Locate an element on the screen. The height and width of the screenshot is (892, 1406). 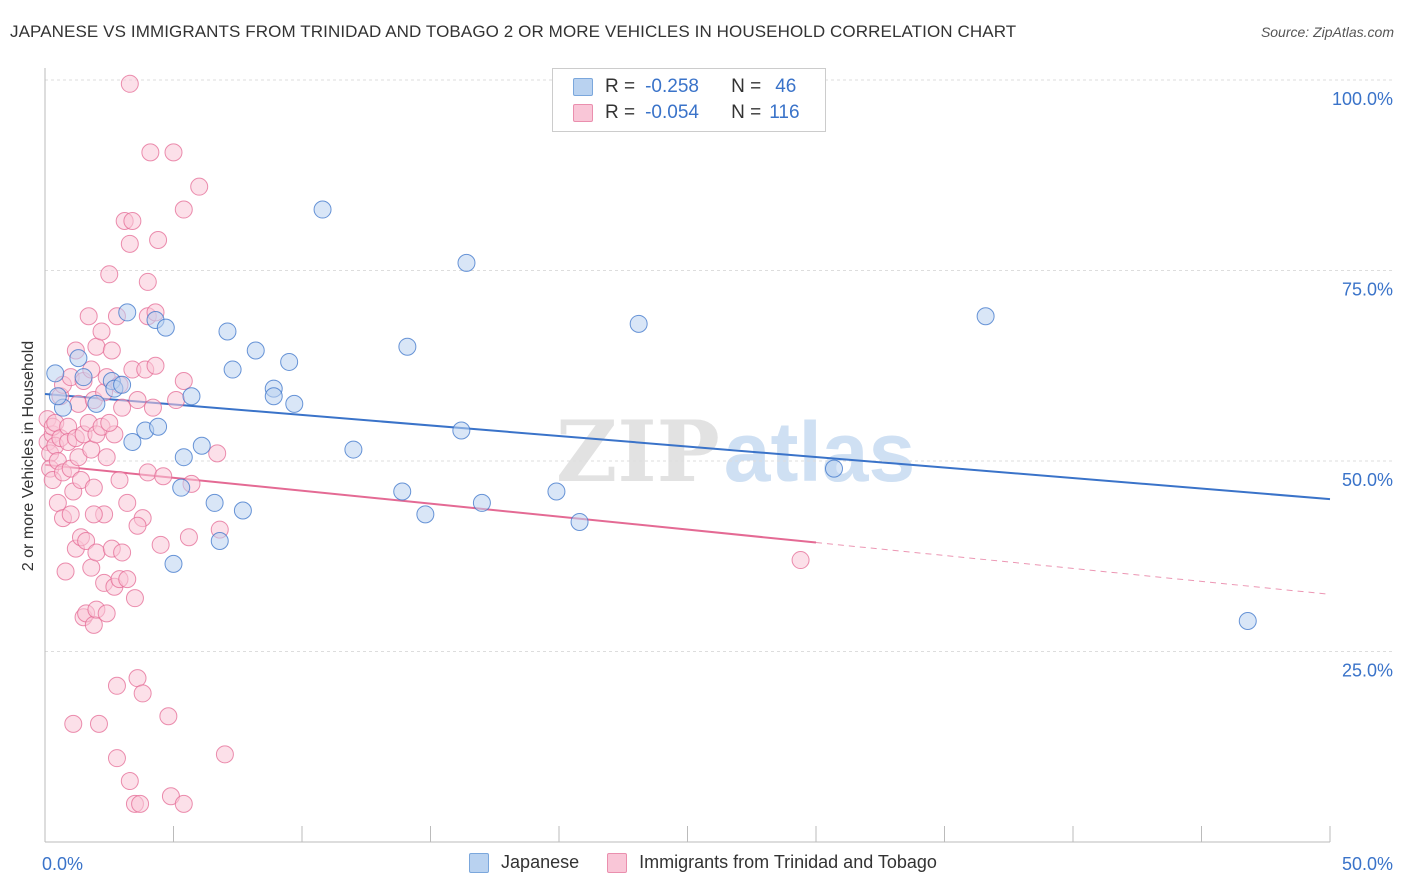
x-tick-label: 0.0% is located at coordinates (62, 864).